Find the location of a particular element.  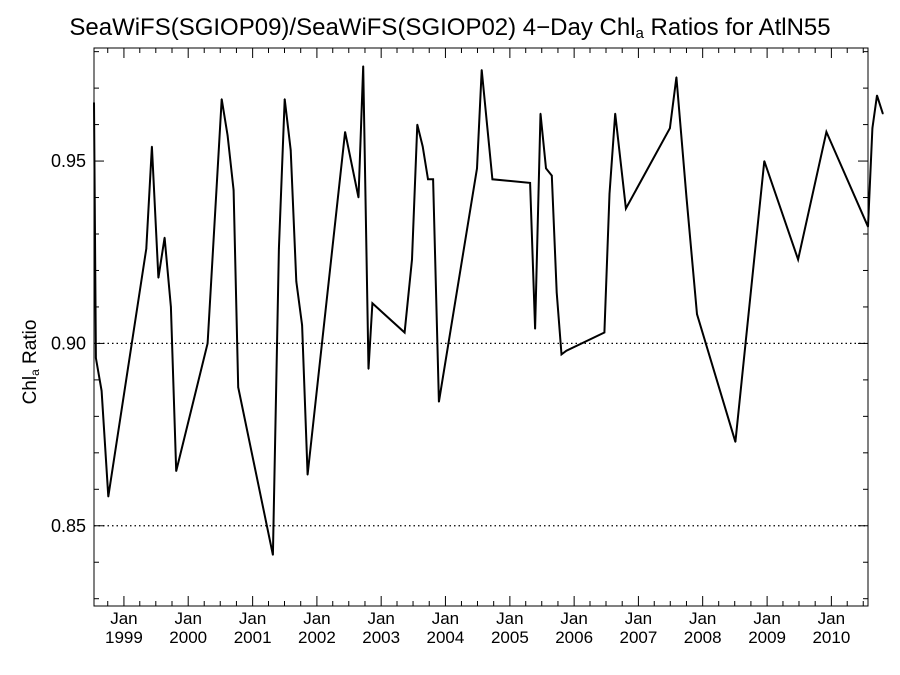

x-tick-label-year: 2004 is located at coordinates (446, 637).